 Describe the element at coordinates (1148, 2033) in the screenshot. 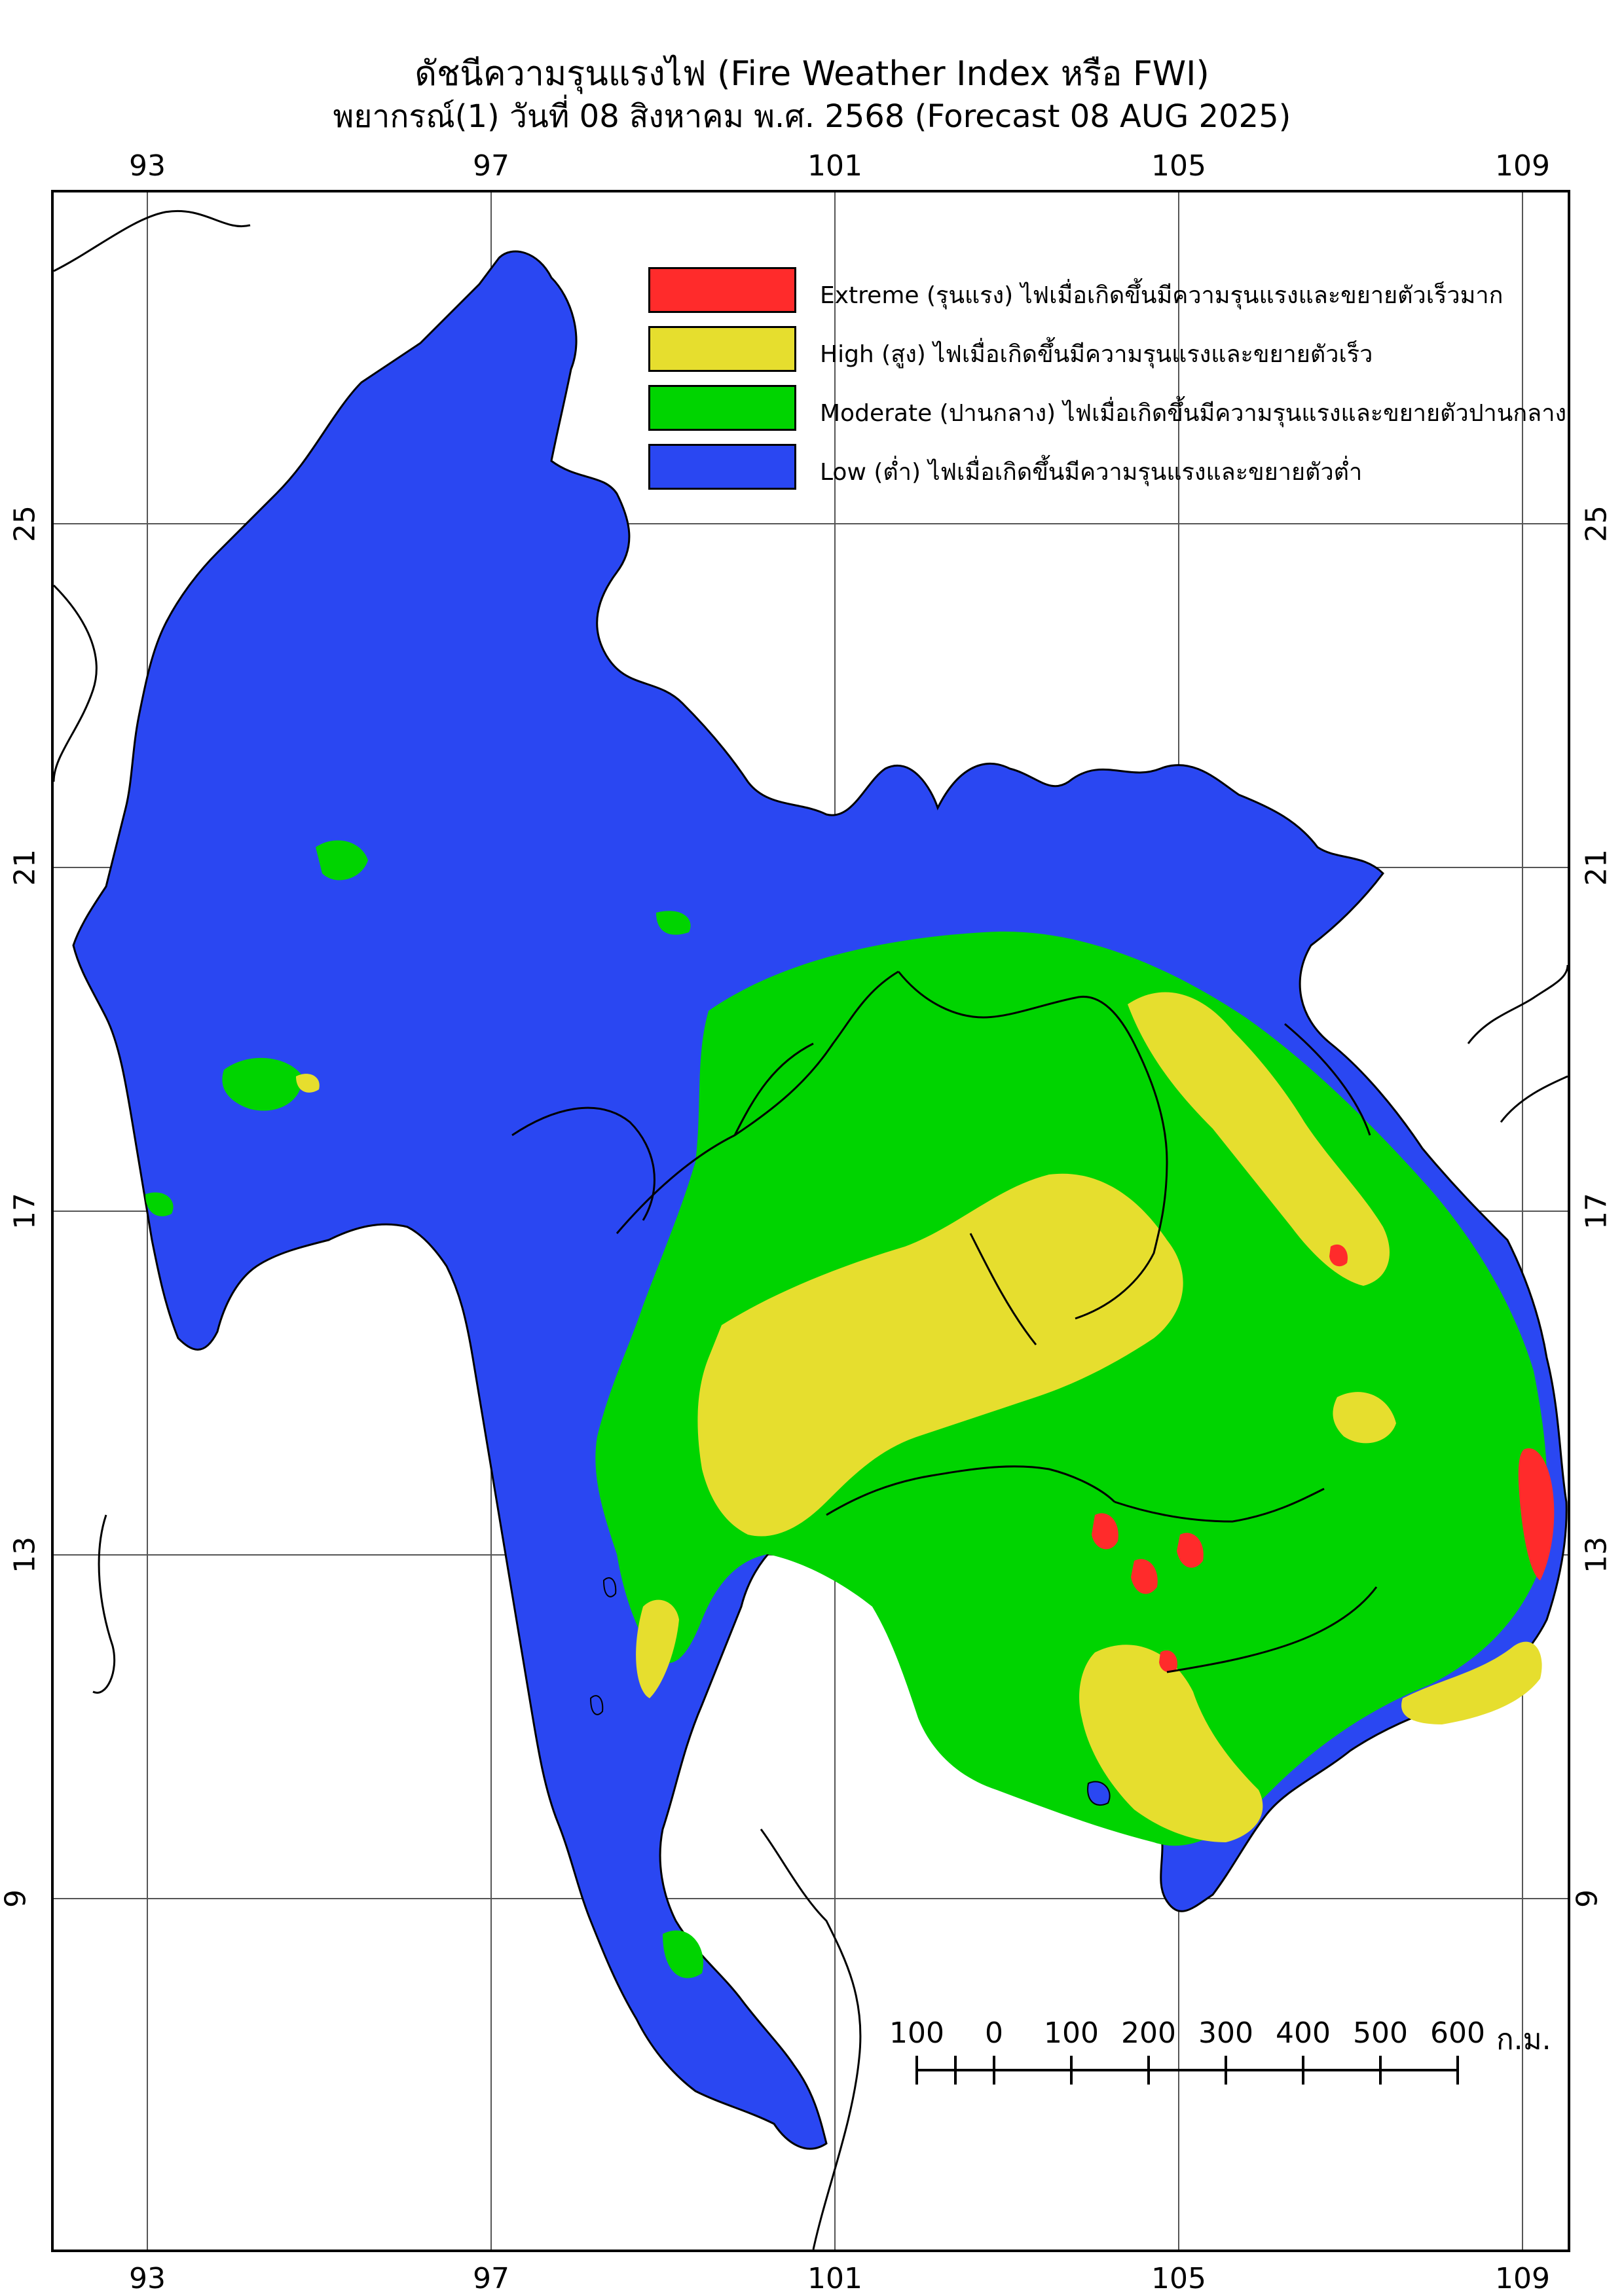

I see `scale-label: 200` at that location.